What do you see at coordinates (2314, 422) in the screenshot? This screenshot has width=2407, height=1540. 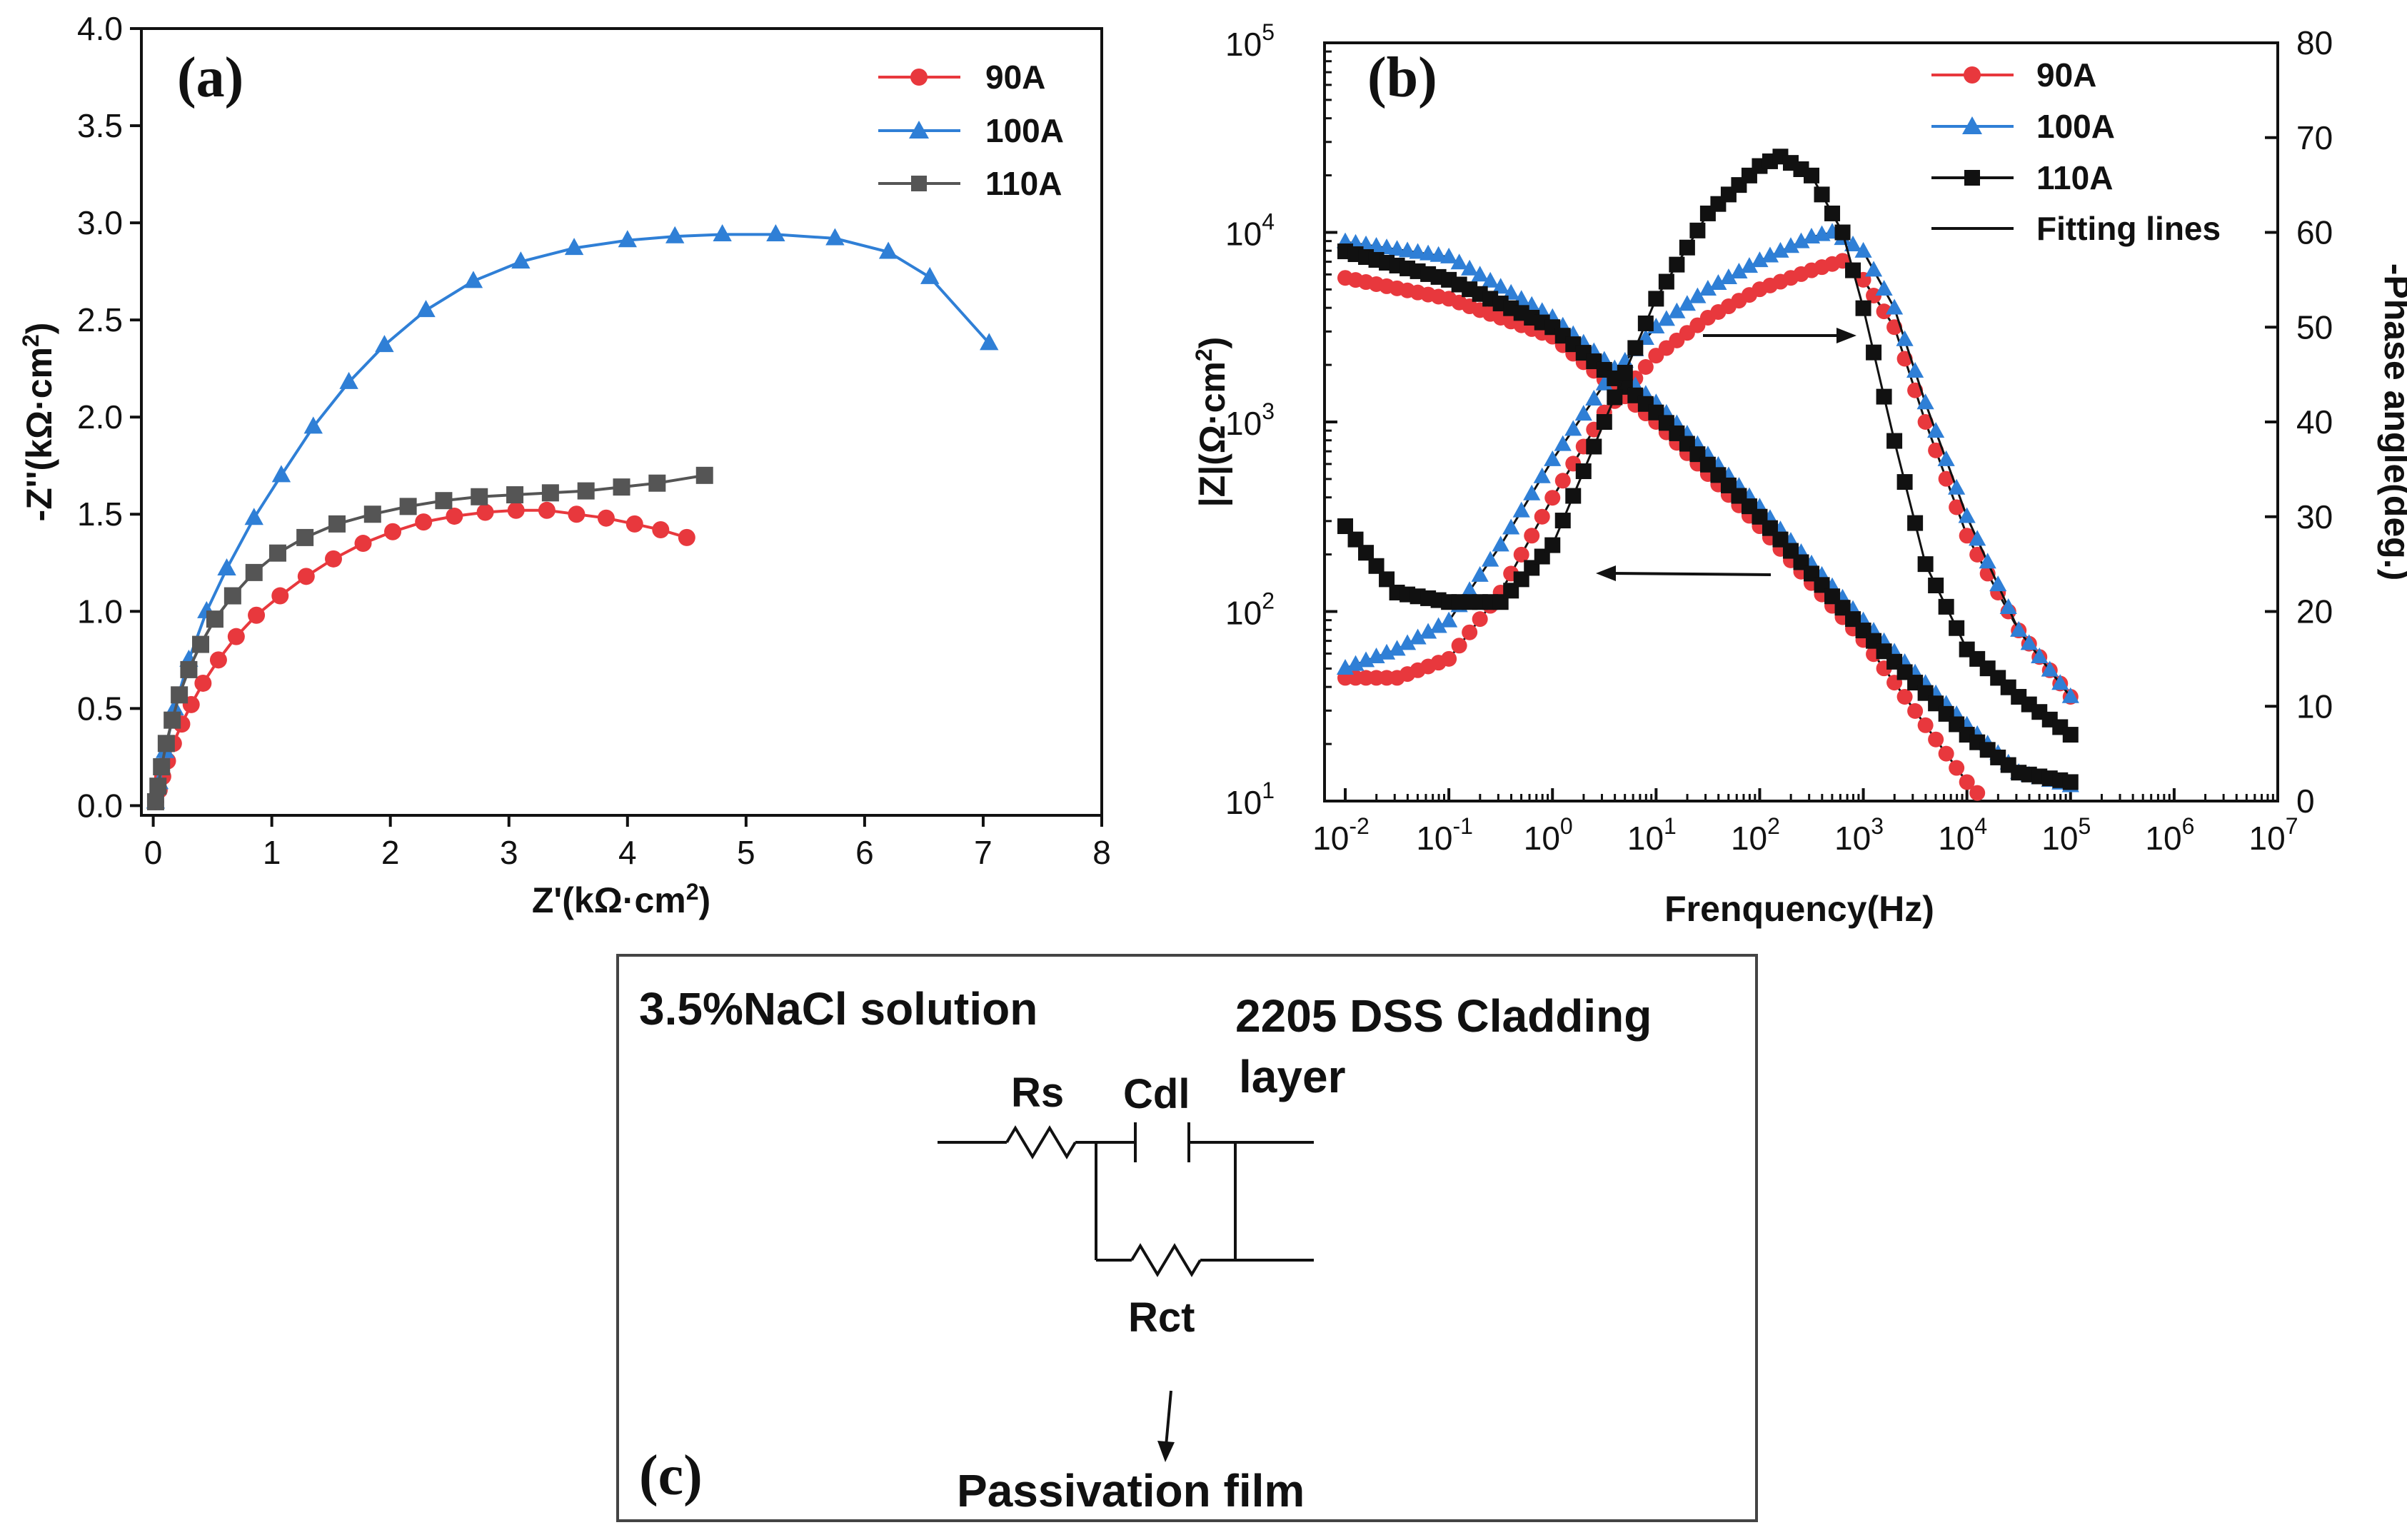 I see `y2-tick-label-b: 40` at bounding box center [2314, 422].